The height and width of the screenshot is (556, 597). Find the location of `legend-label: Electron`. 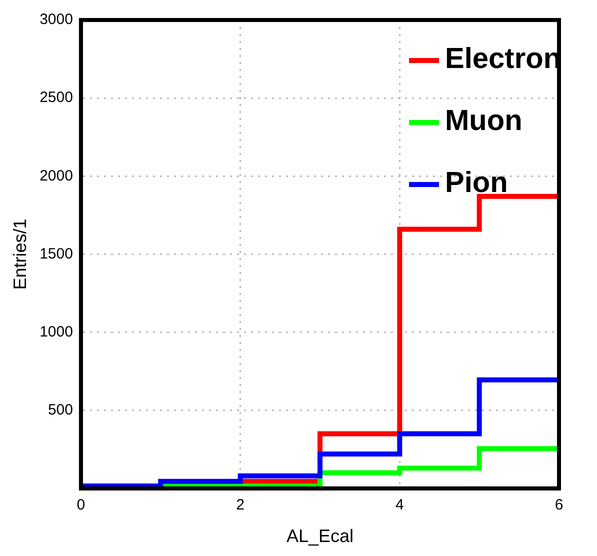

legend-label: Electron is located at coordinates (503, 59).